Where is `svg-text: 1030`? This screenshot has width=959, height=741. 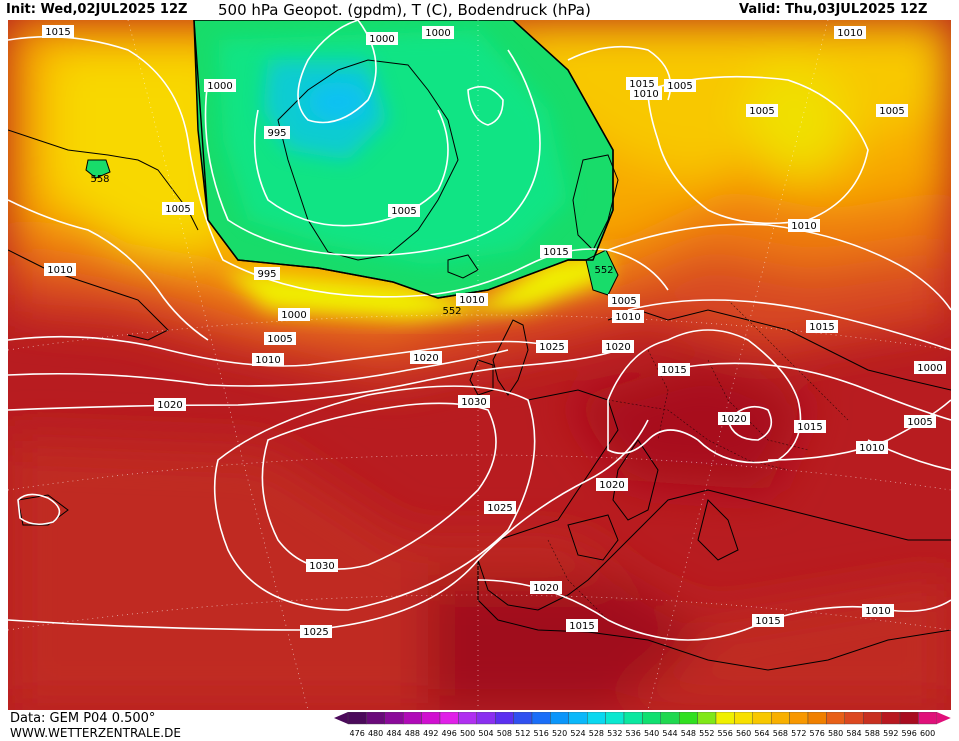
svg-text: 1030 is located at coordinates (321, 566).